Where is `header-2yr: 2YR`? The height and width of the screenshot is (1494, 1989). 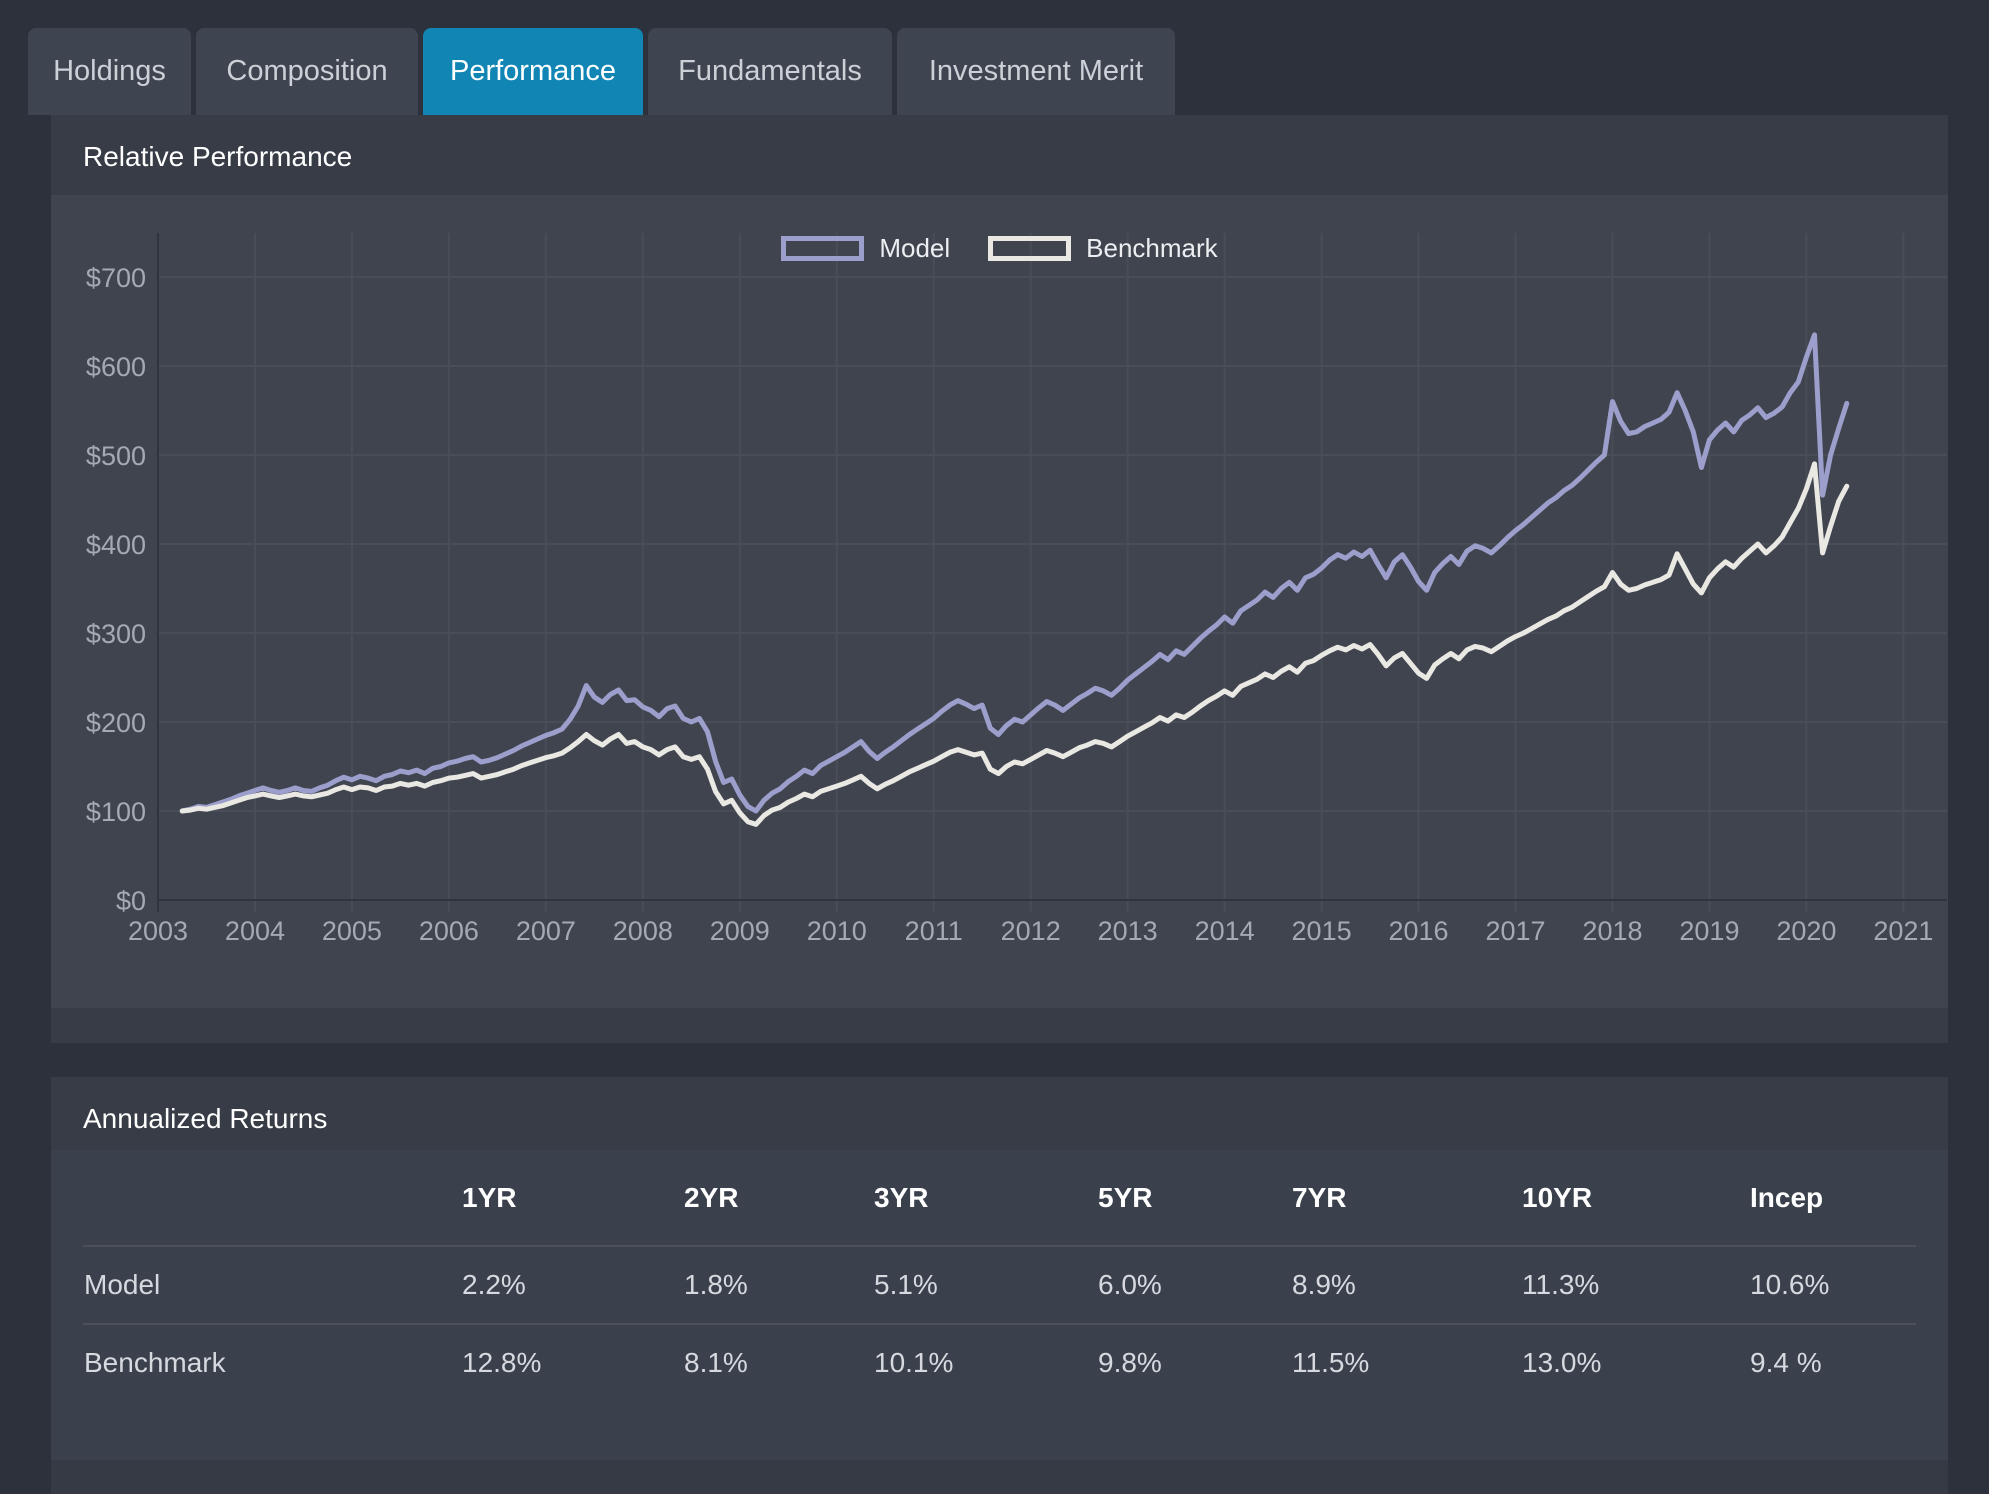
header-2yr: 2YR is located at coordinates (778, 1198).